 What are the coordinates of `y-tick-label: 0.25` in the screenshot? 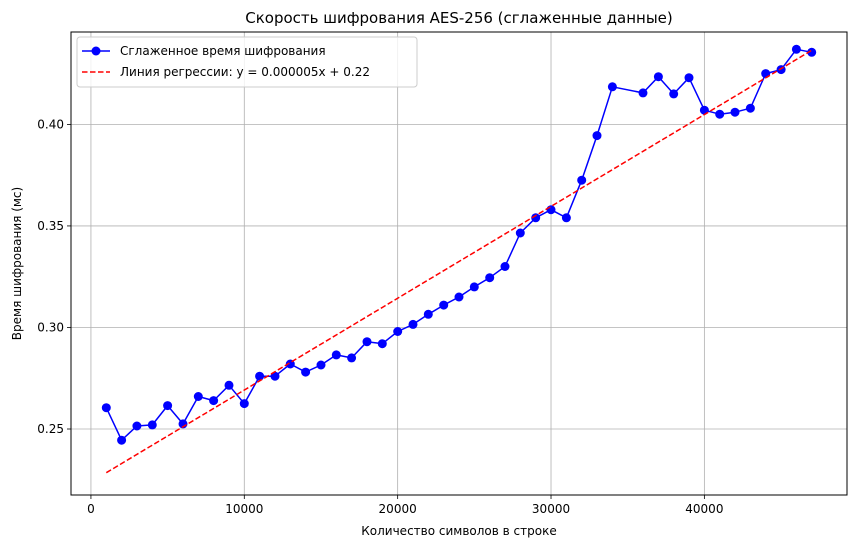 It's located at (50, 429).